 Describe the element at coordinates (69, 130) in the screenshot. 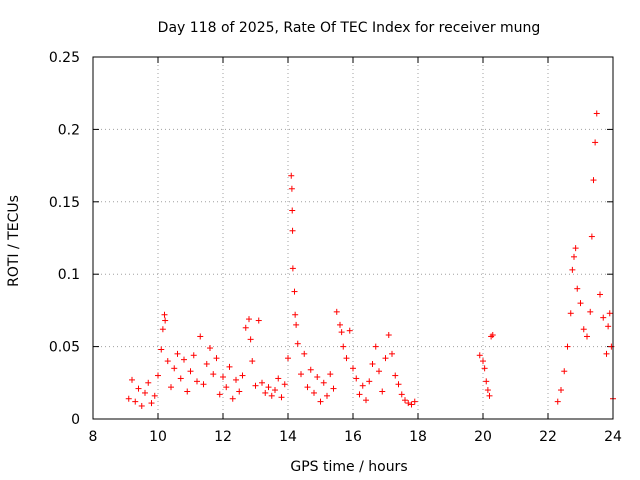

I see `y-tick-label: 0.2` at that location.